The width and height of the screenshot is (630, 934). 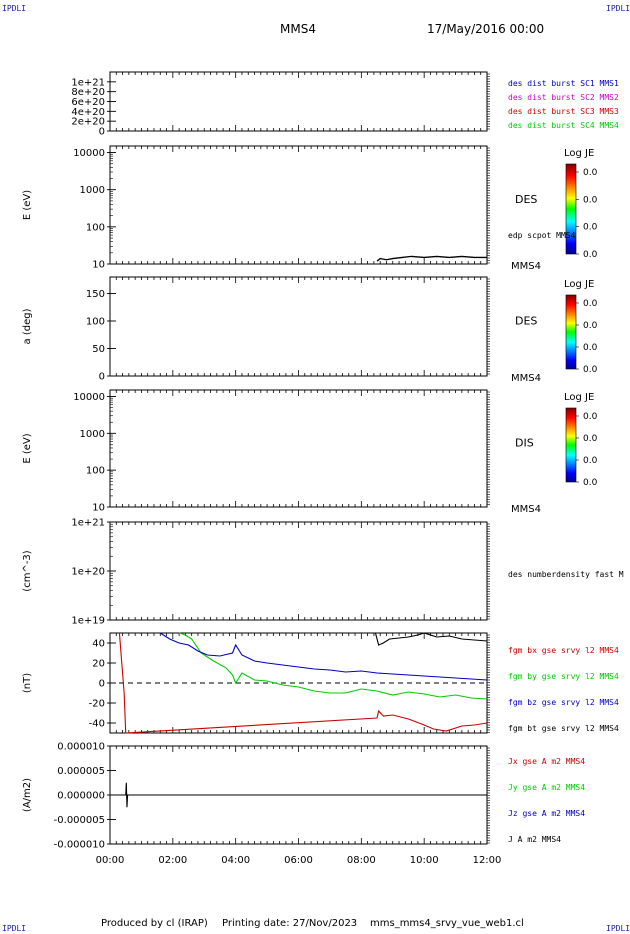 What do you see at coordinates (563, 111) in the screenshot?
I see `legend-entry: des dist burst SC3 MMS3` at bounding box center [563, 111].